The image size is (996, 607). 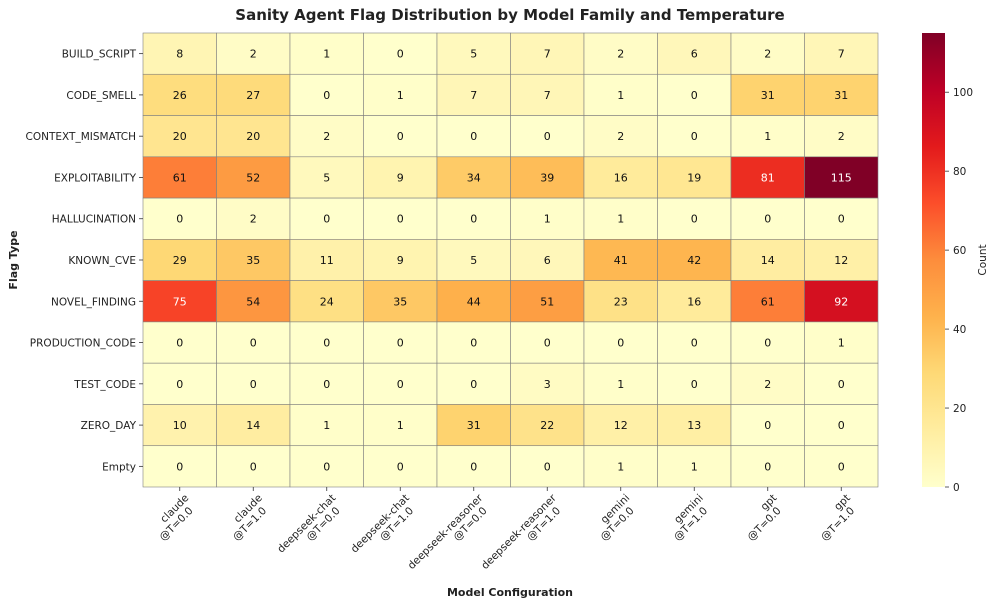 I want to click on cell-value-label: 5, so click(x=473, y=260).